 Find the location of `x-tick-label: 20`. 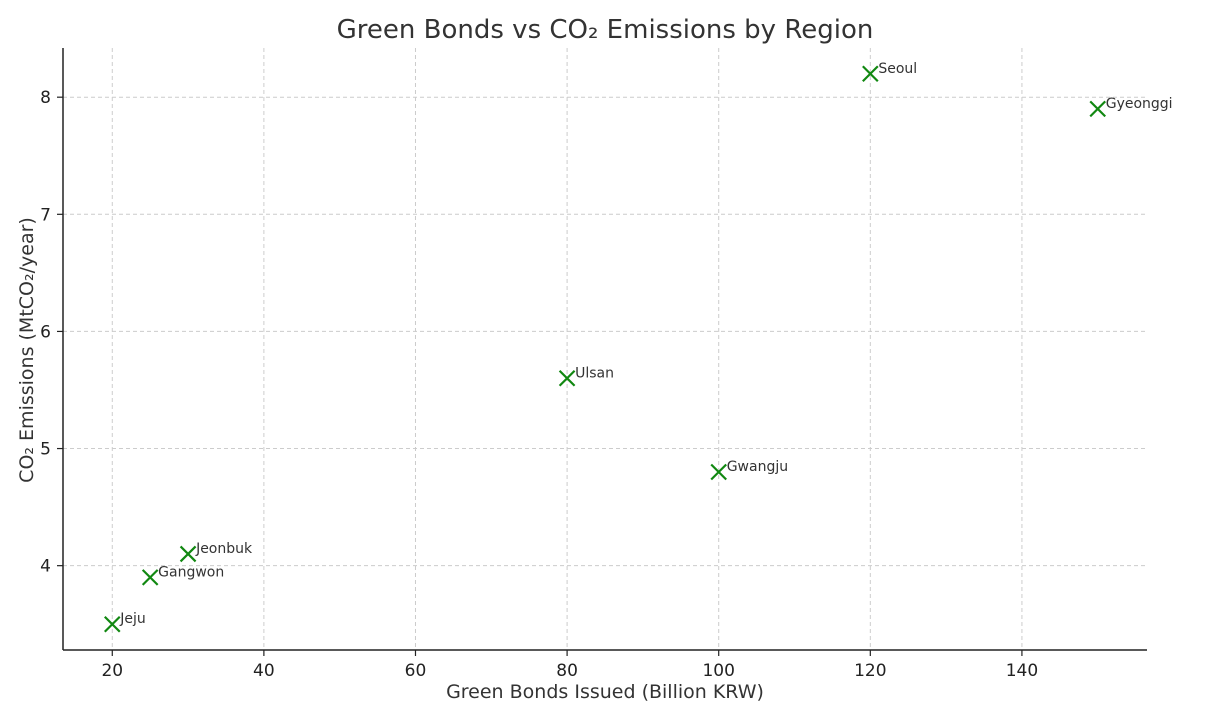

x-tick-label: 20 is located at coordinates (112, 671).